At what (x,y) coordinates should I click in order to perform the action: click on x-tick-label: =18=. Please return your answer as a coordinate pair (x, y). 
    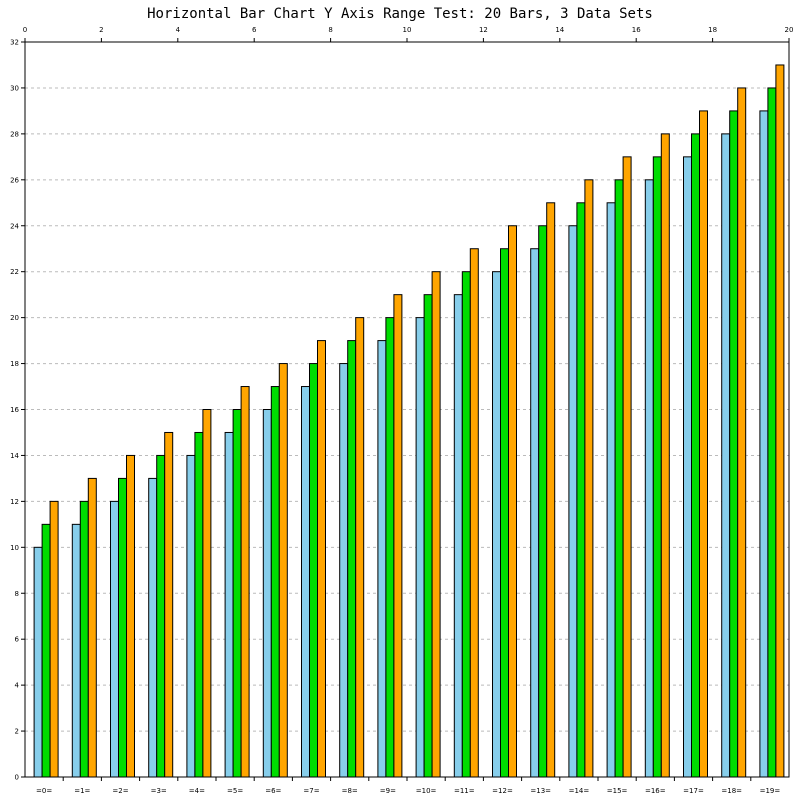
    Looking at the image, I should click on (731, 791).